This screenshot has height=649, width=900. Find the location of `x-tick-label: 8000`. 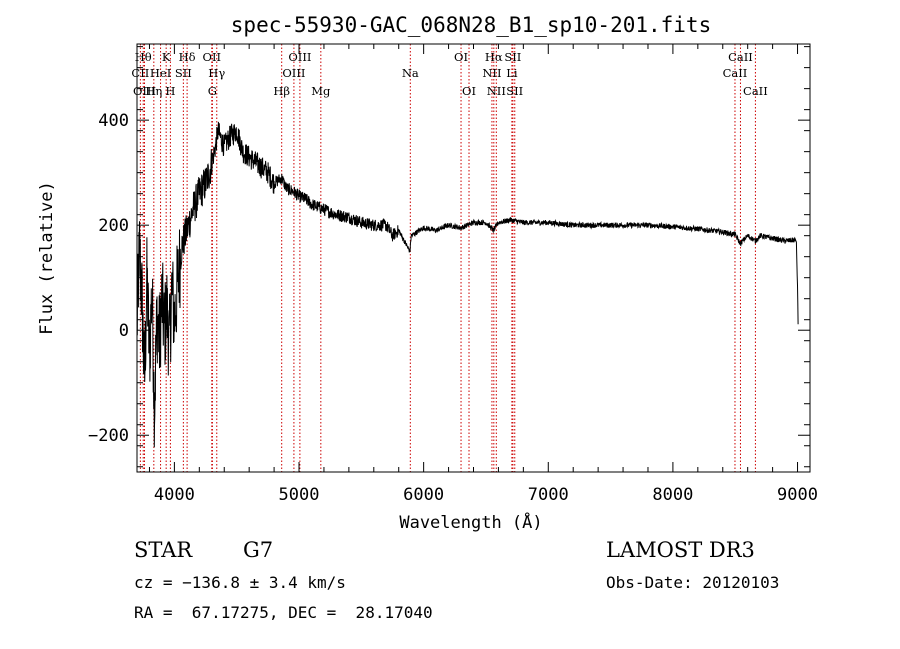

x-tick-label: 8000 is located at coordinates (672, 495).